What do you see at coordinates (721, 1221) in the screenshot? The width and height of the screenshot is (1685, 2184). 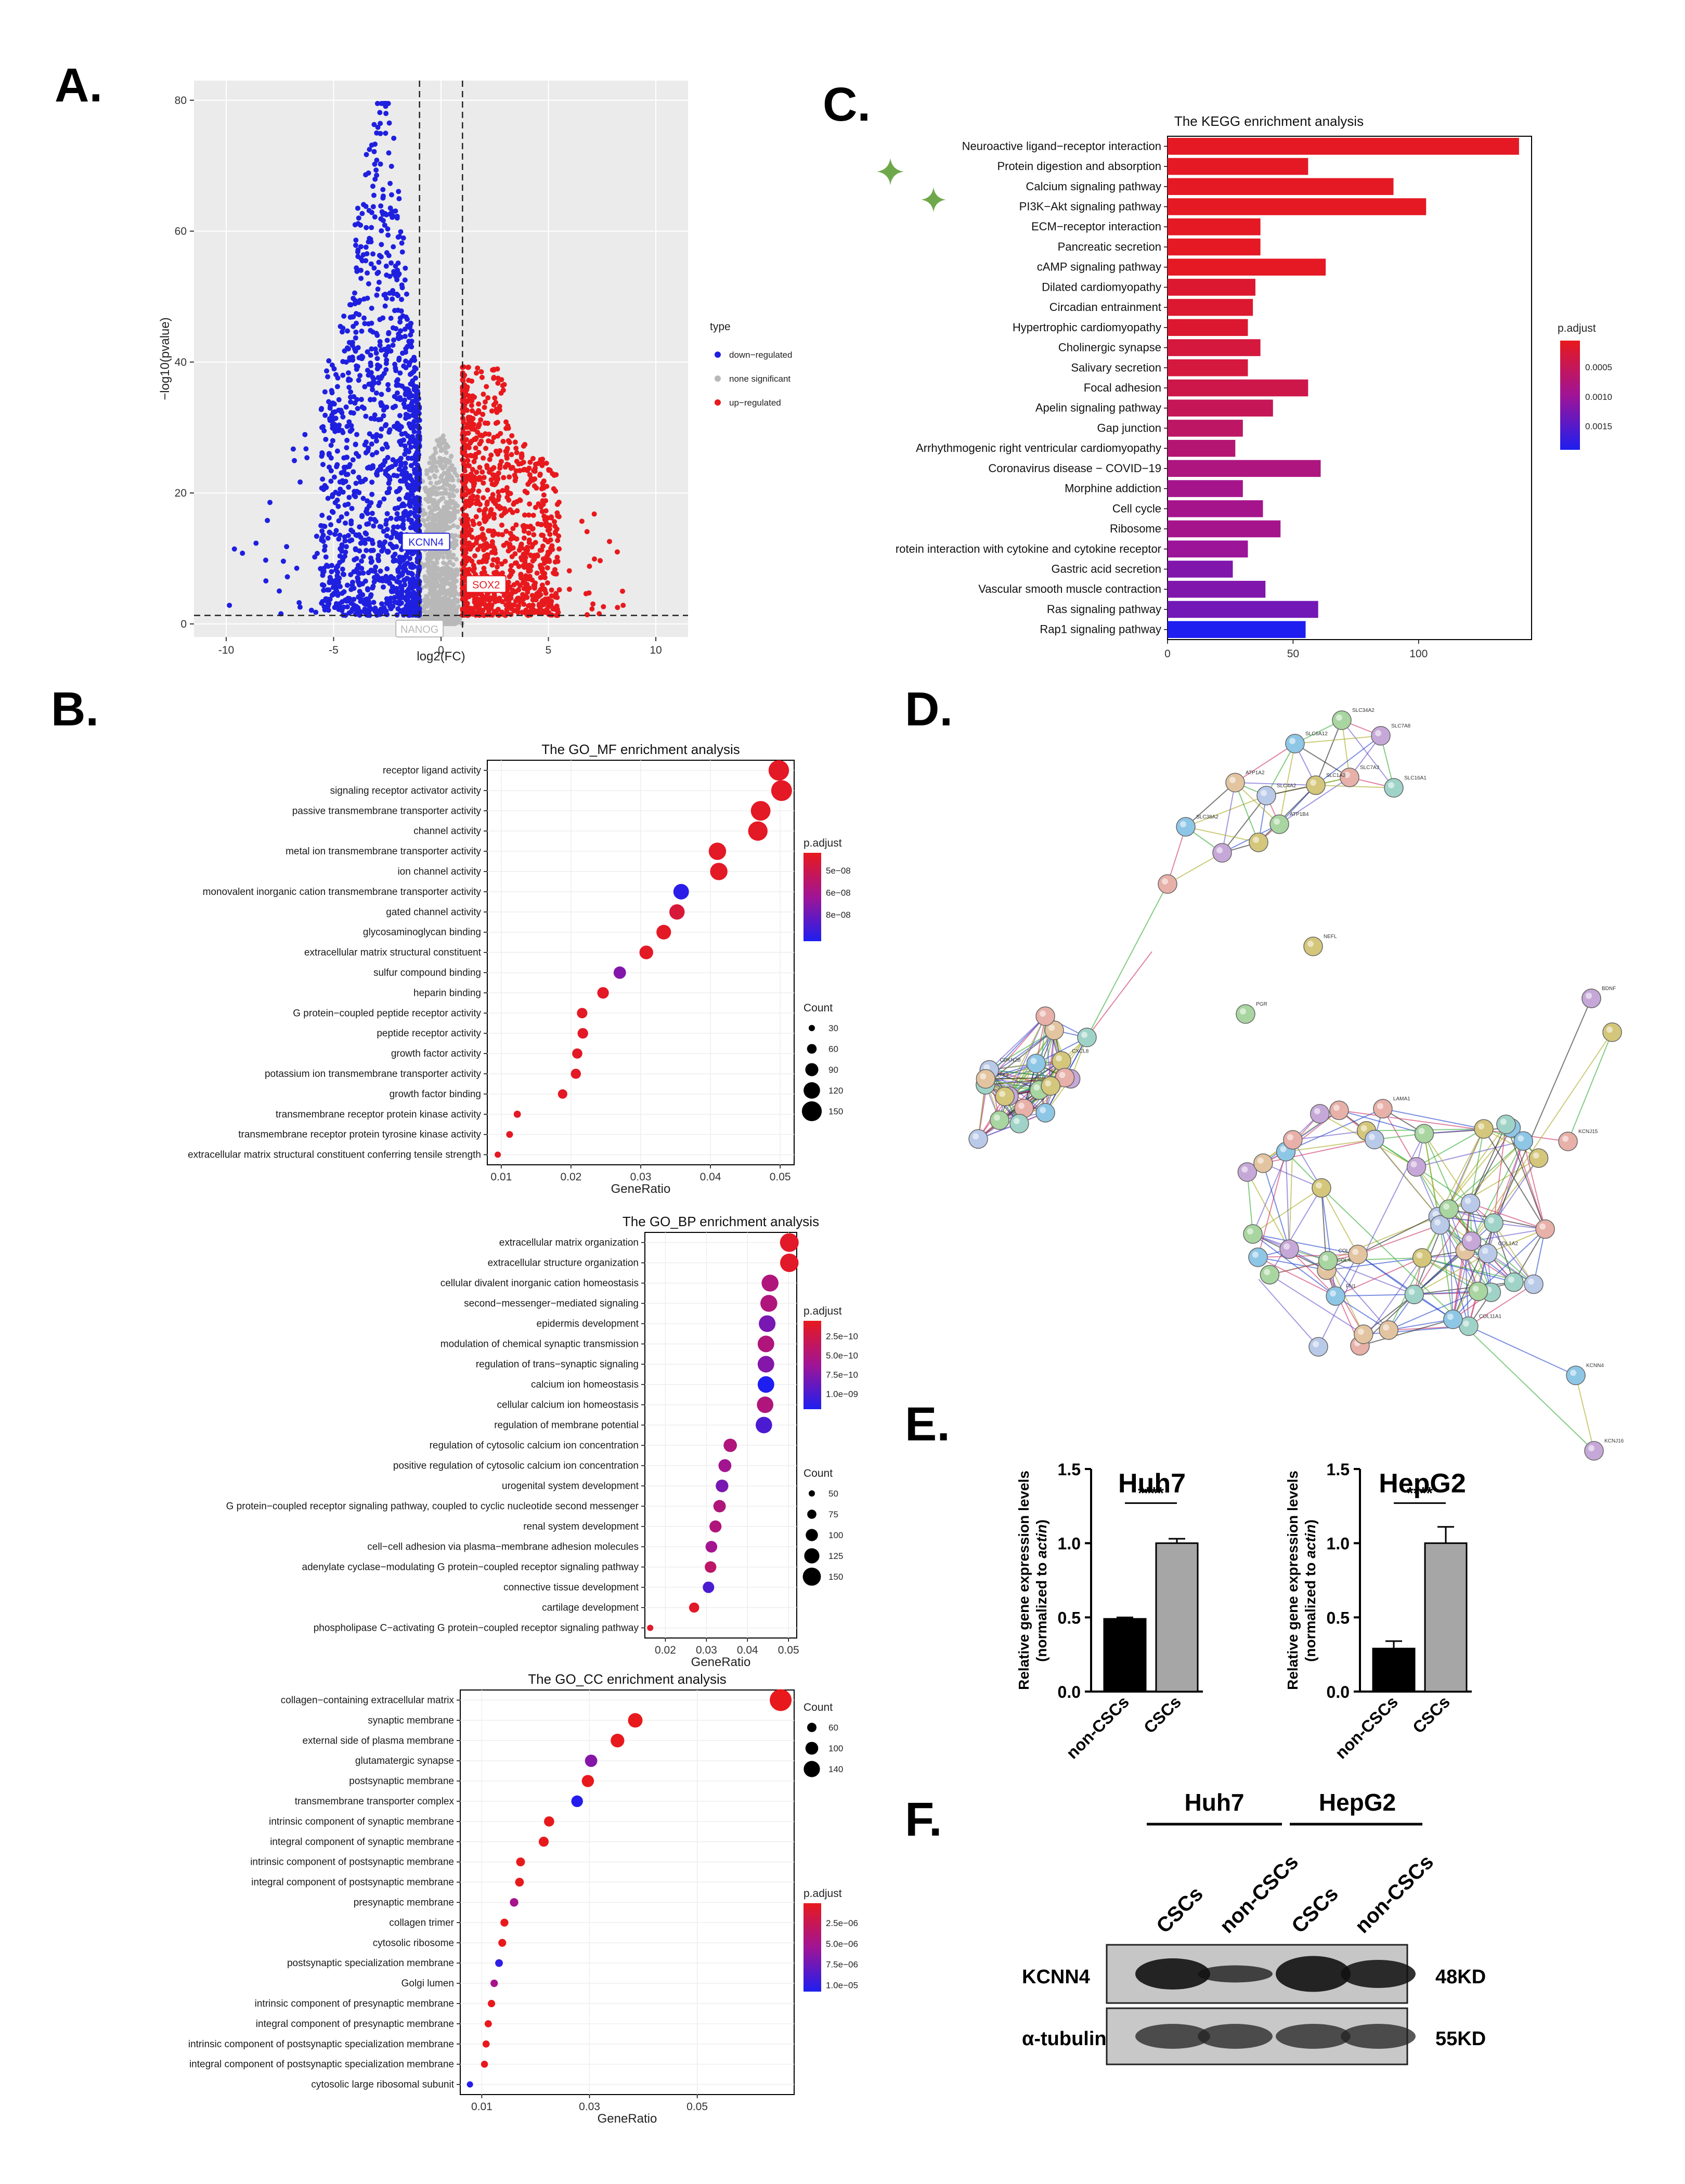 I see `go_bp-title: The GO_BP enrichment analysis` at bounding box center [721, 1221].